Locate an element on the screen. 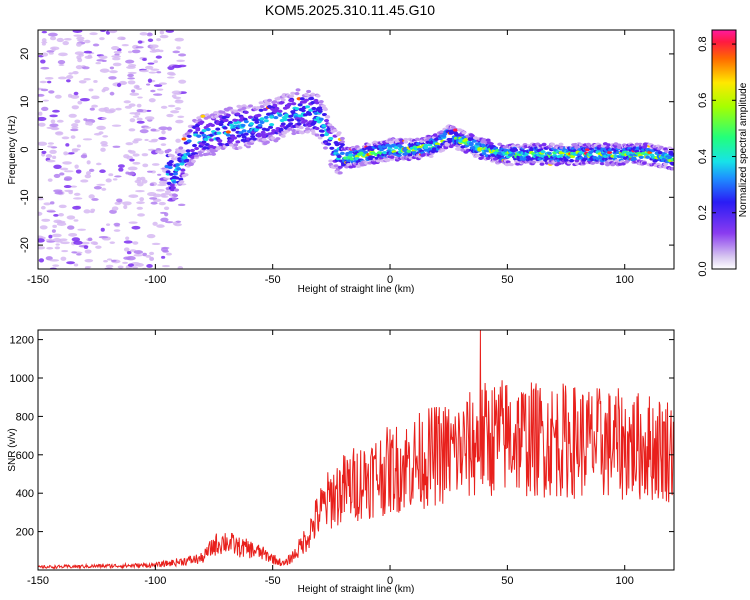 Image resolution: width=750 pixels, height=600 pixels. chart-title: KOM5.2025.310.11.45.G10 is located at coordinates (350, 10).